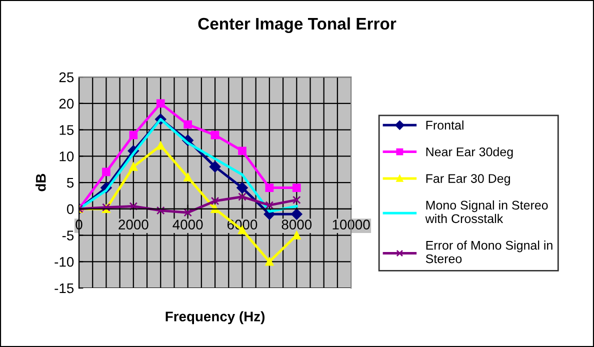  What do you see at coordinates (489, 252) in the screenshot?
I see `legend-label: Error of Mono Signal in Stereo` at bounding box center [489, 252].